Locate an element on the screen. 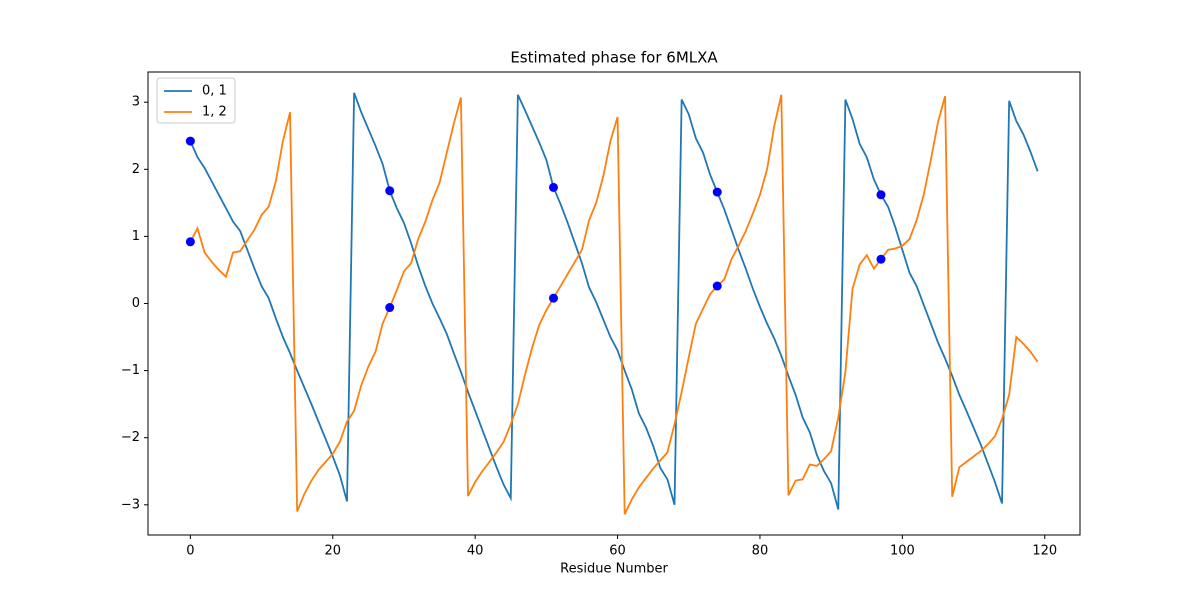 The image size is (1200, 600). y-tick-label: −1 is located at coordinates (130, 370).